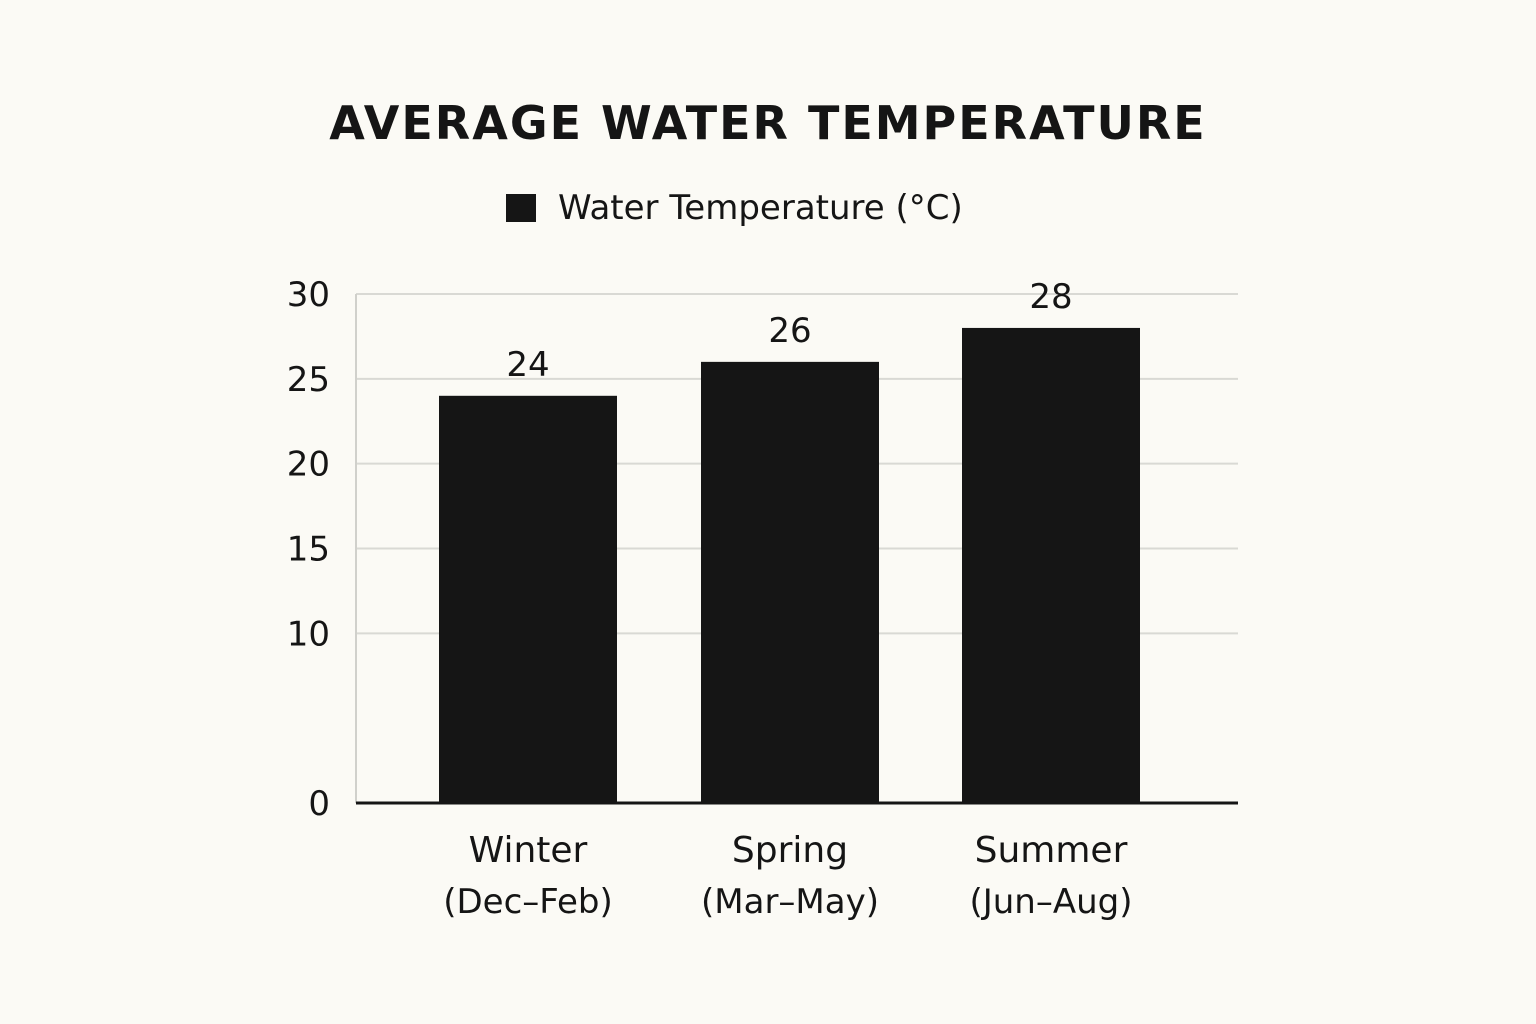  I want to click on x-tick-sublabel: (Mar–May), so click(790, 902).